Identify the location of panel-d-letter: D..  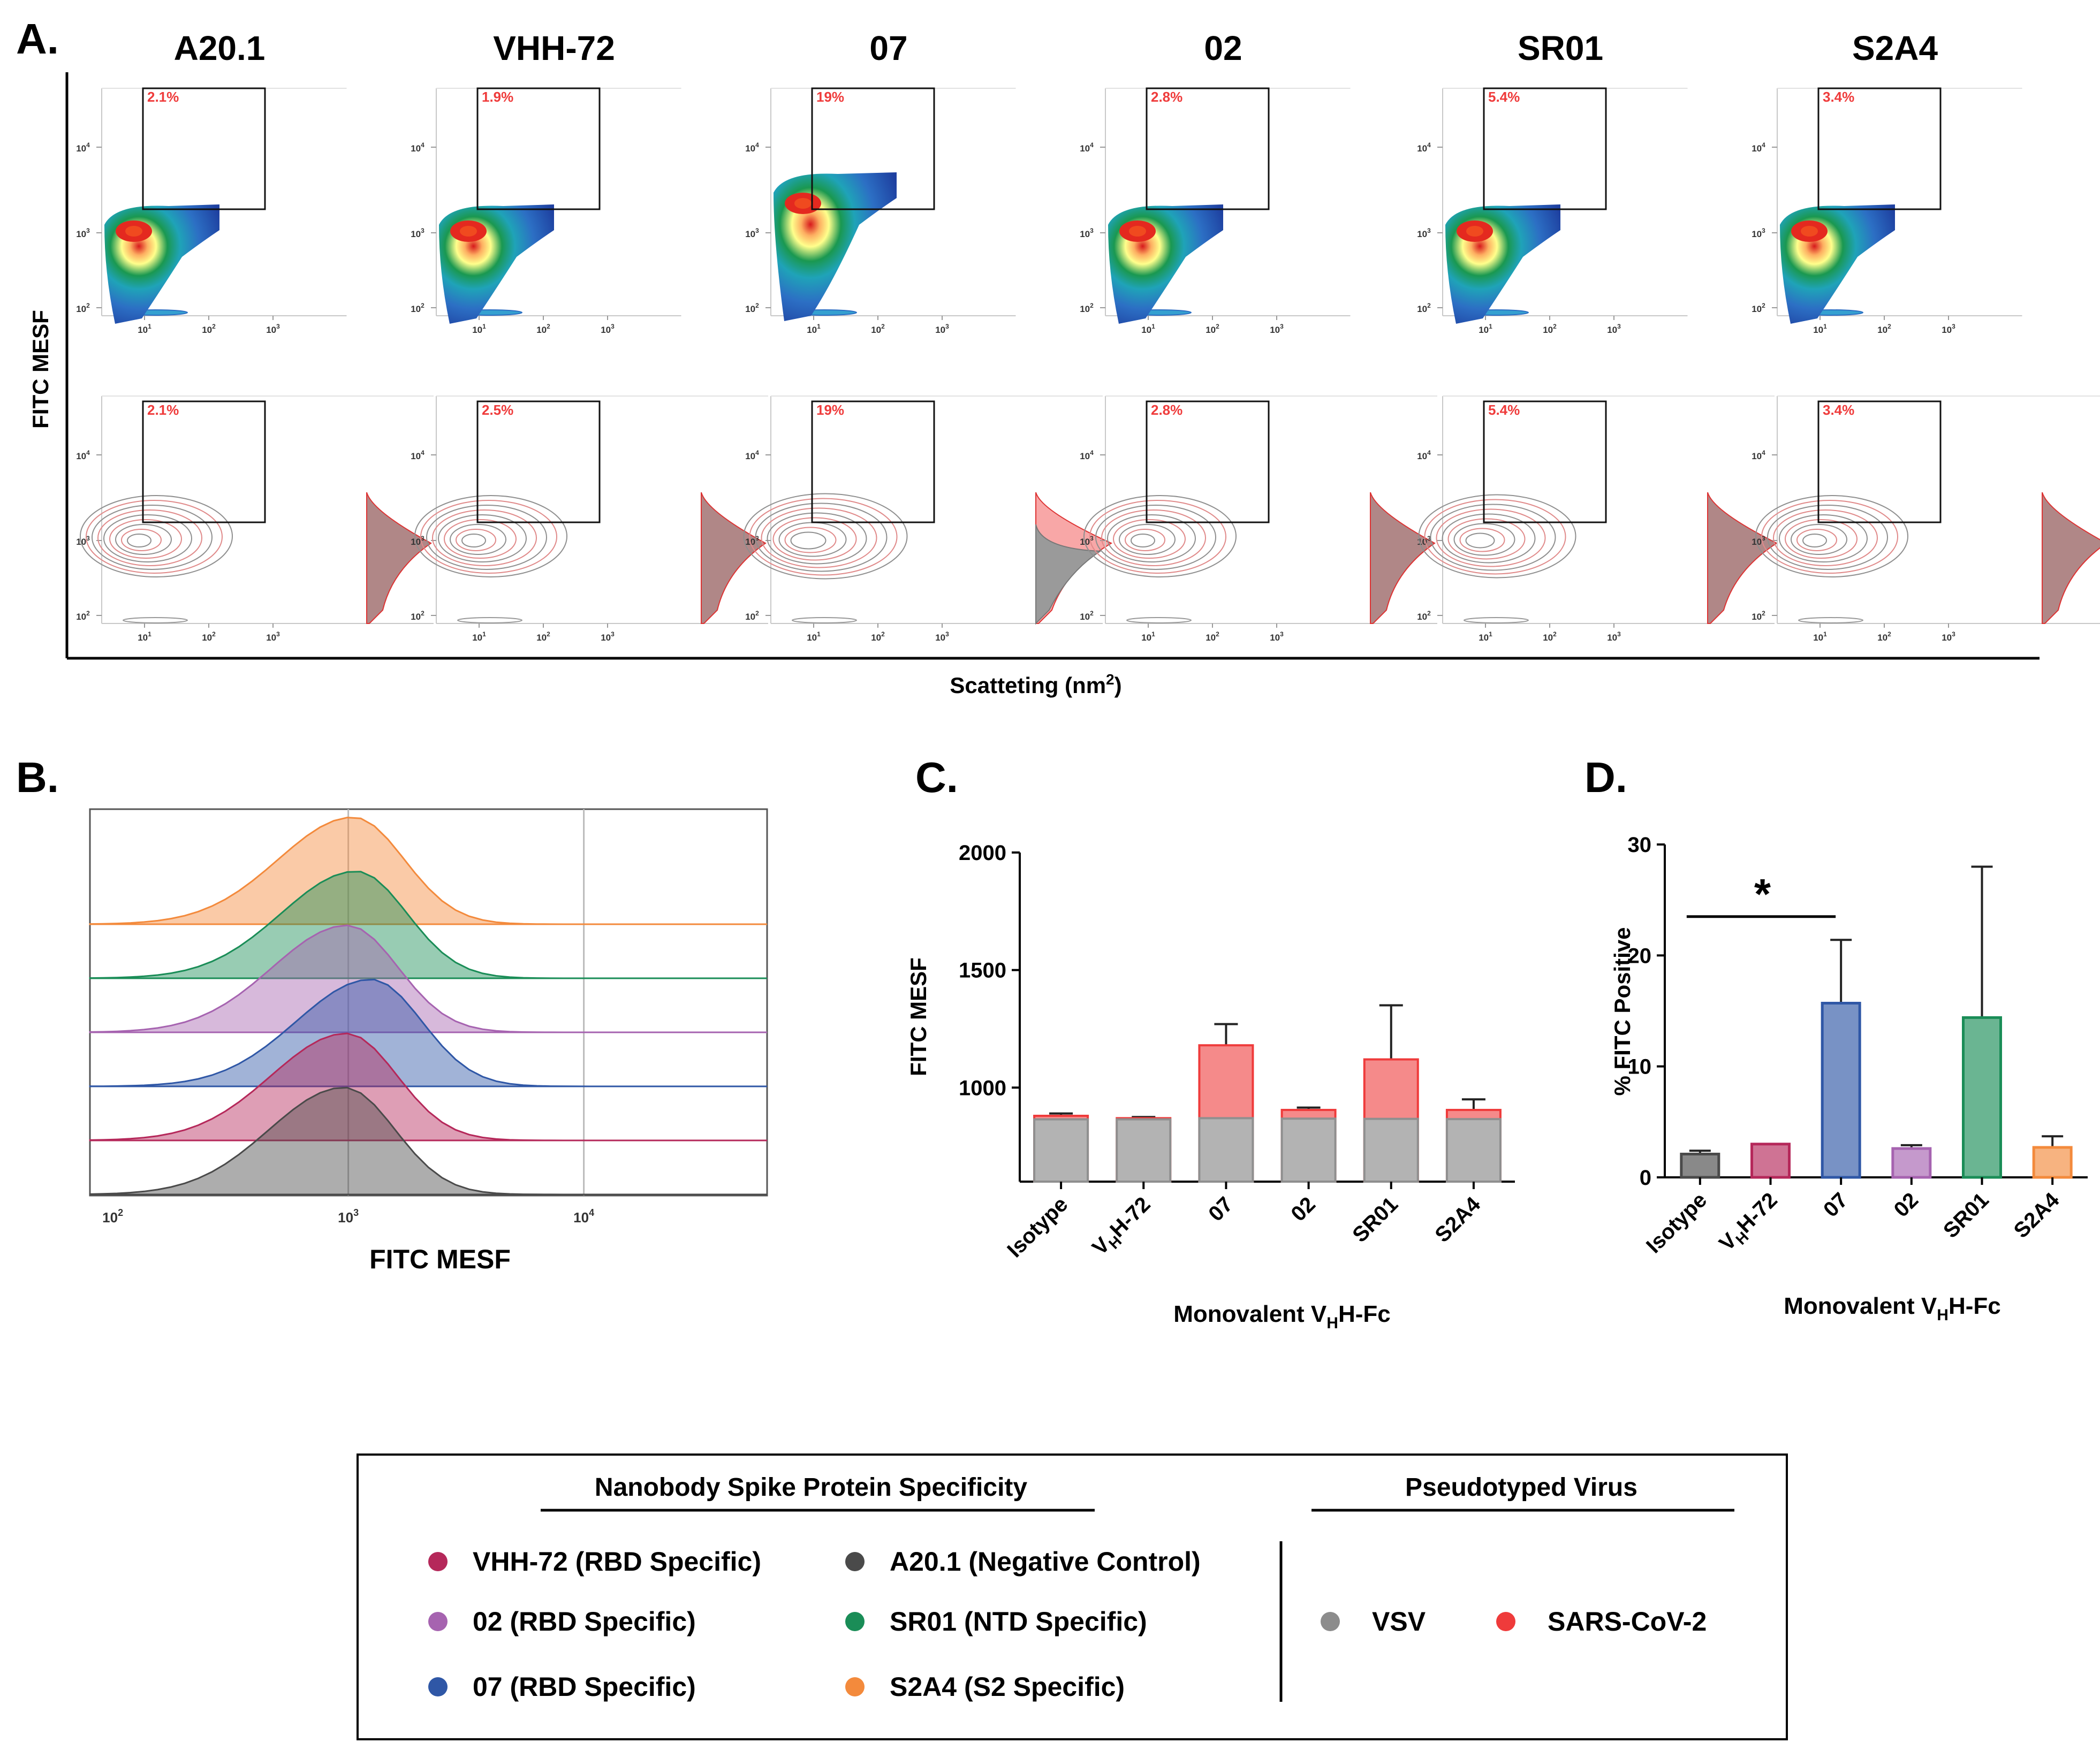
(1606, 777).